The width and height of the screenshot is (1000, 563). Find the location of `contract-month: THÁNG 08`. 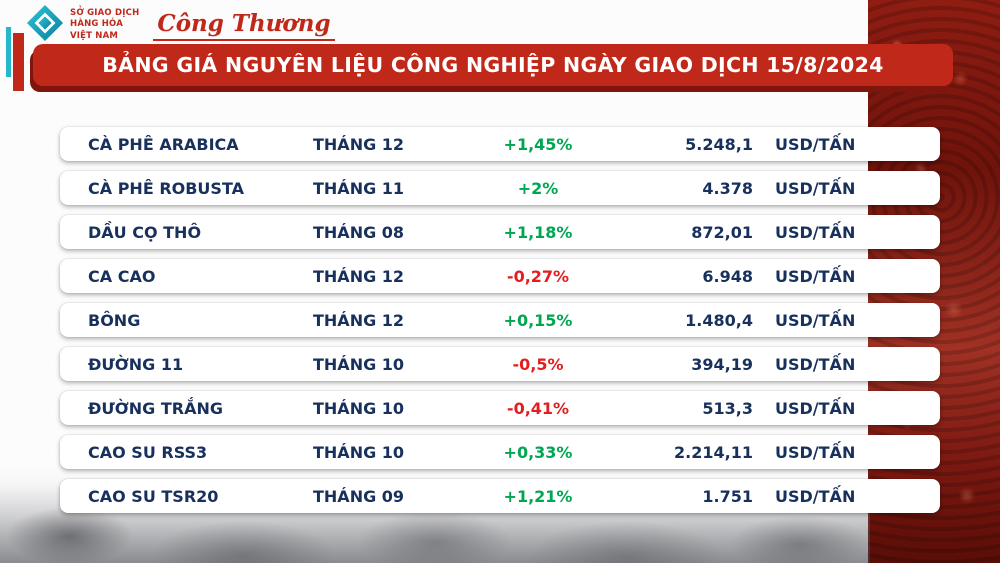

contract-month: THÁNG 08 is located at coordinates (359, 232).